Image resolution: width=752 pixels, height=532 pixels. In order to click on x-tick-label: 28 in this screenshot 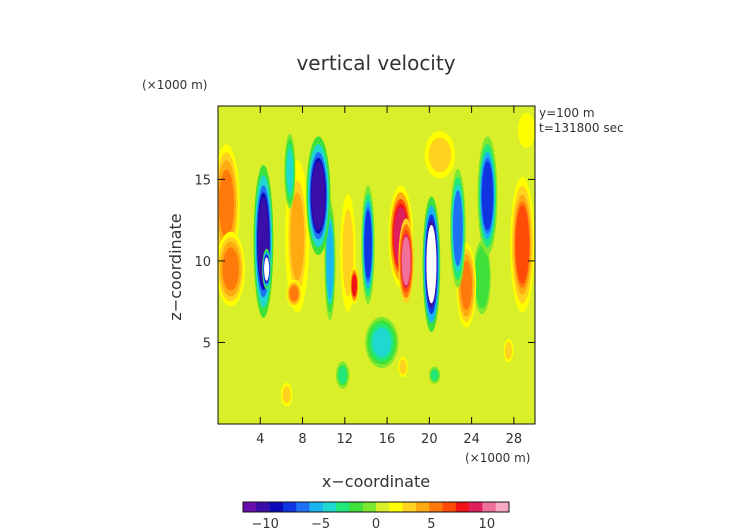, I will do `click(514, 439)`.